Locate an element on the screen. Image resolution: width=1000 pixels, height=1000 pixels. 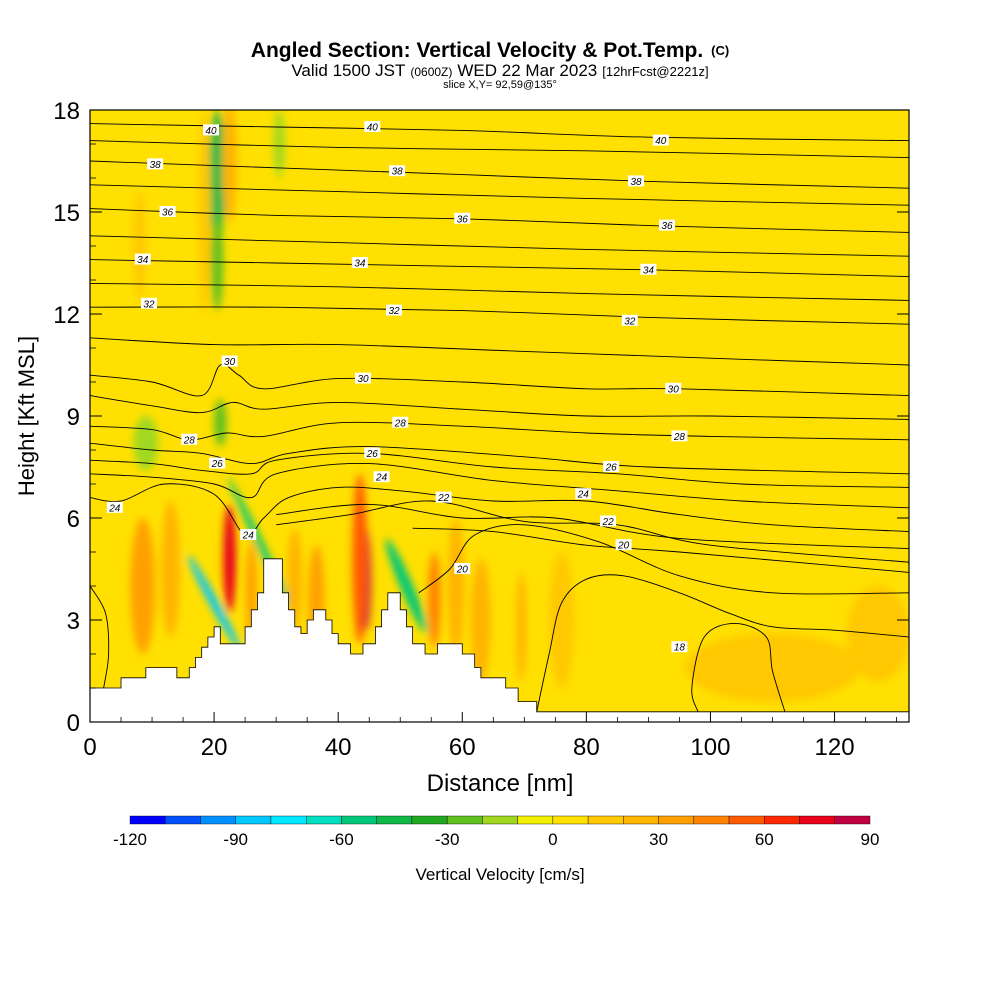
y-tick-label: 6 is located at coordinates (73, 519).